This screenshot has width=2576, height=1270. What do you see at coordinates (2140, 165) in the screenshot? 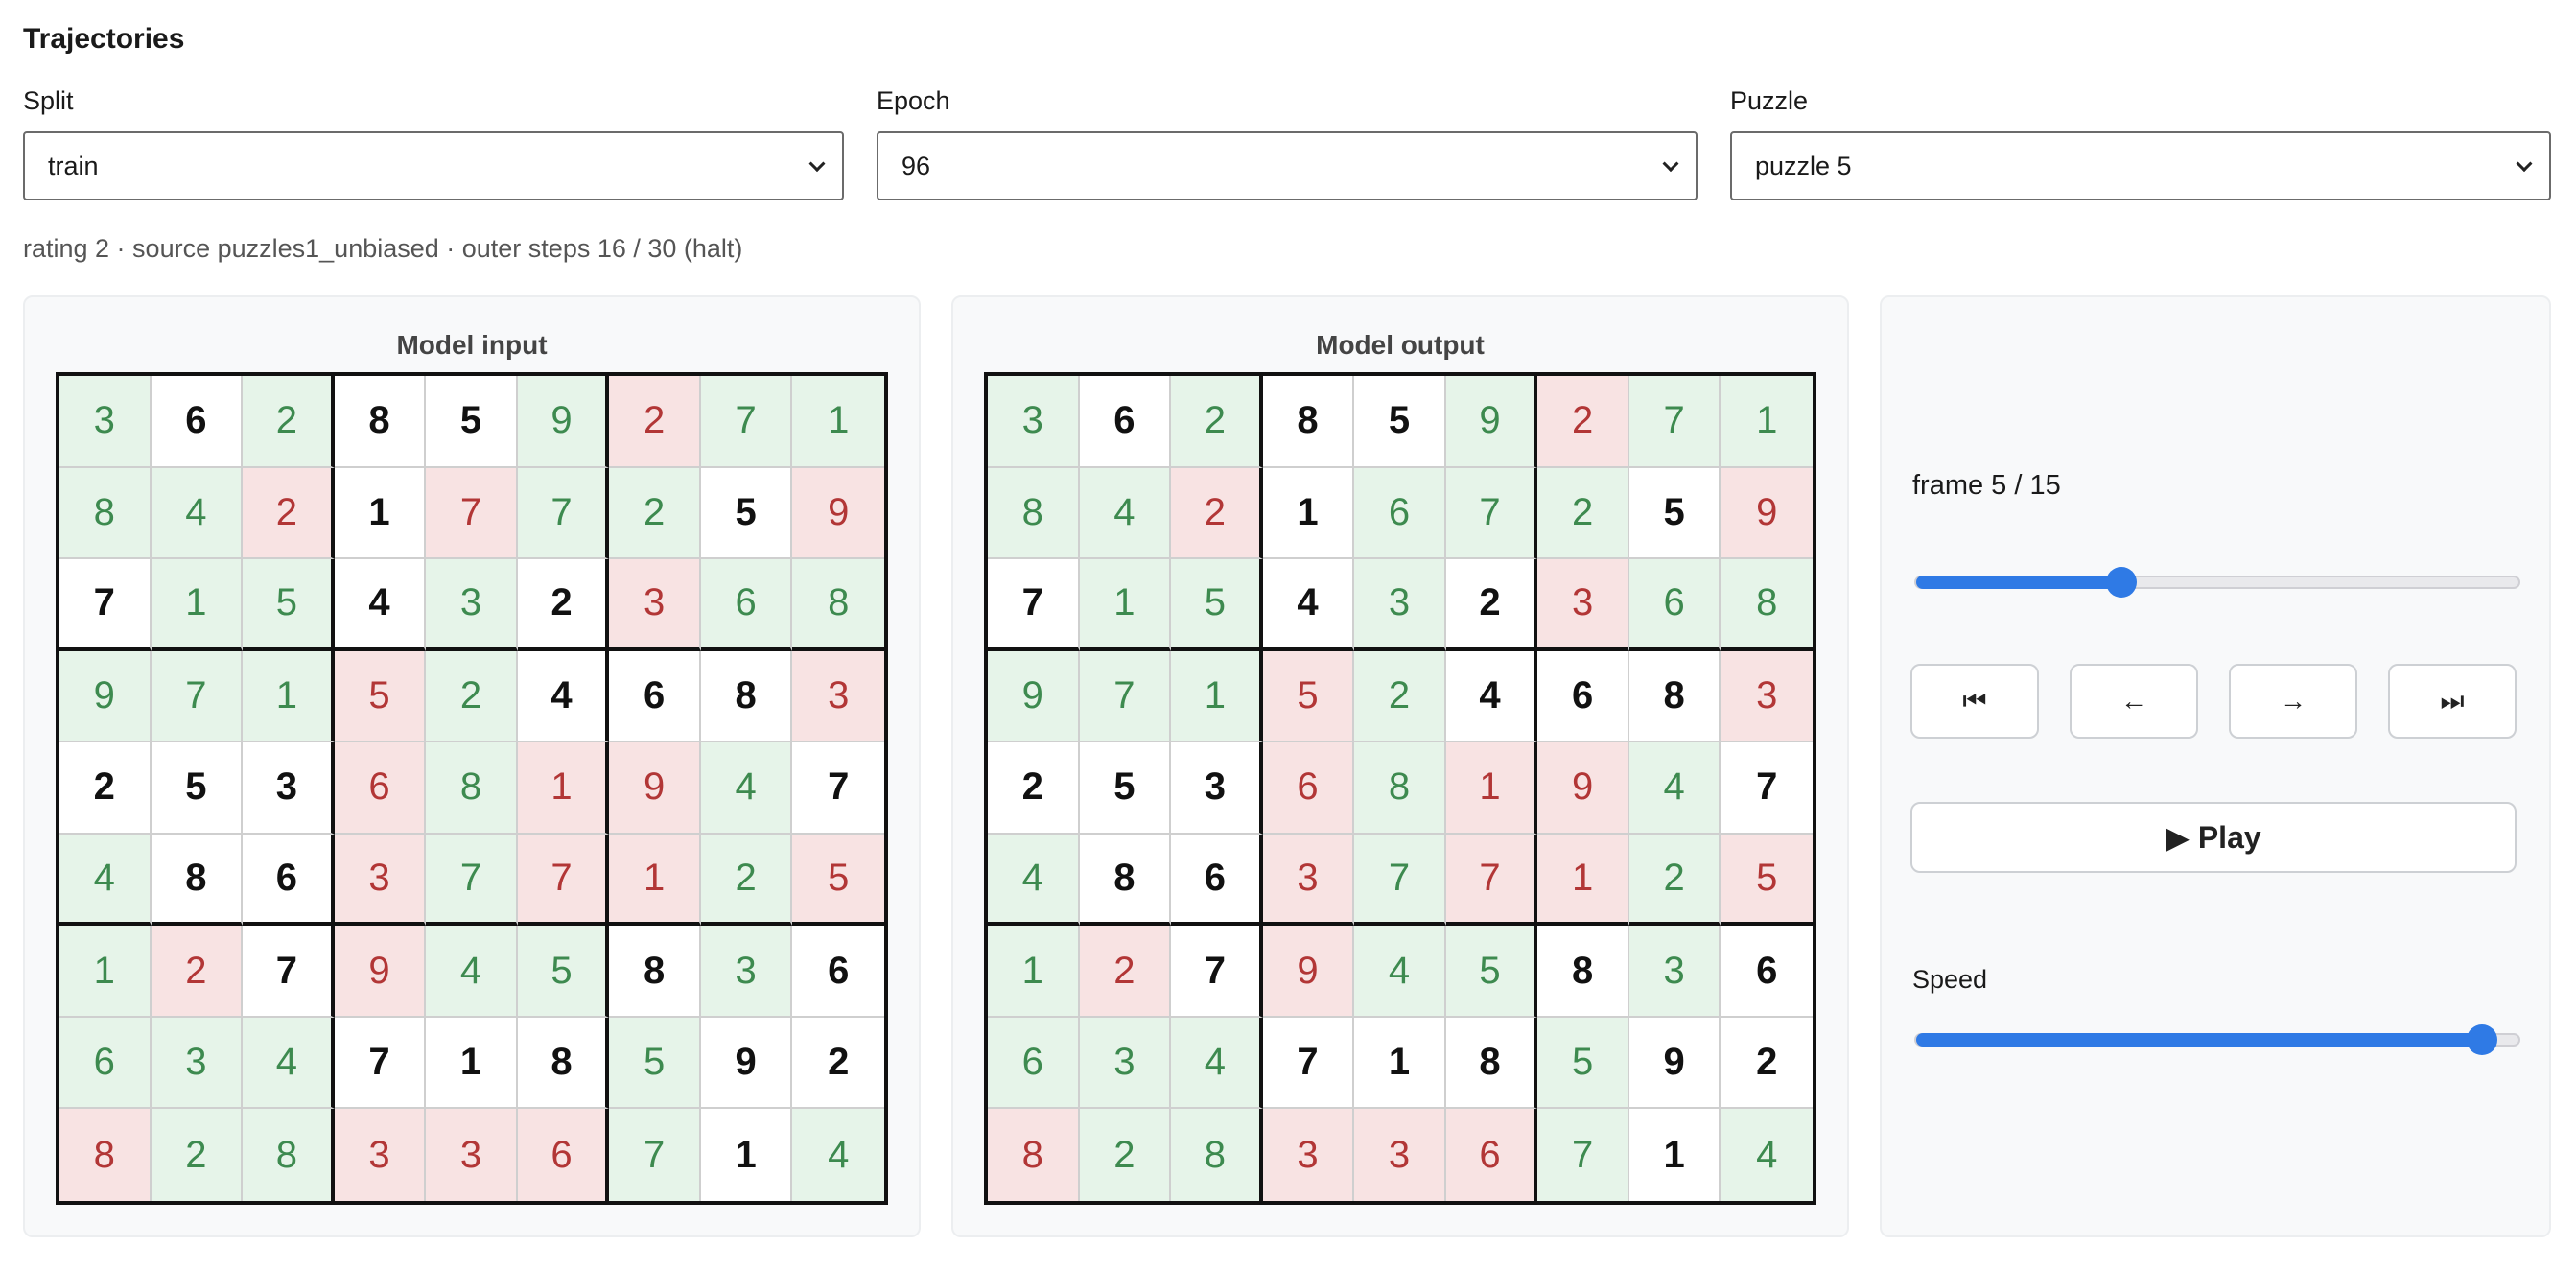
I see `puzzle-select: puzzle 5` at bounding box center [2140, 165].